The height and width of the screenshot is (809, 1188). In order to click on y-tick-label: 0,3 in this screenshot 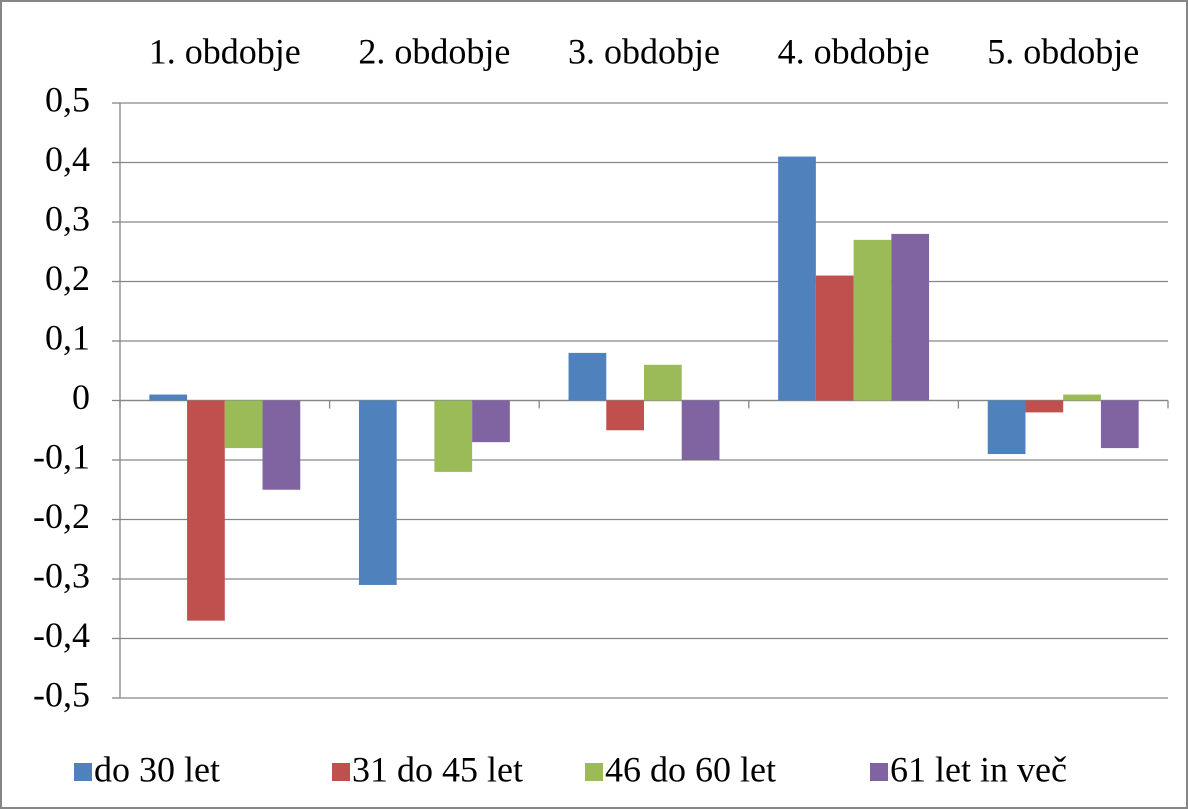, I will do `click(67, 218)`.